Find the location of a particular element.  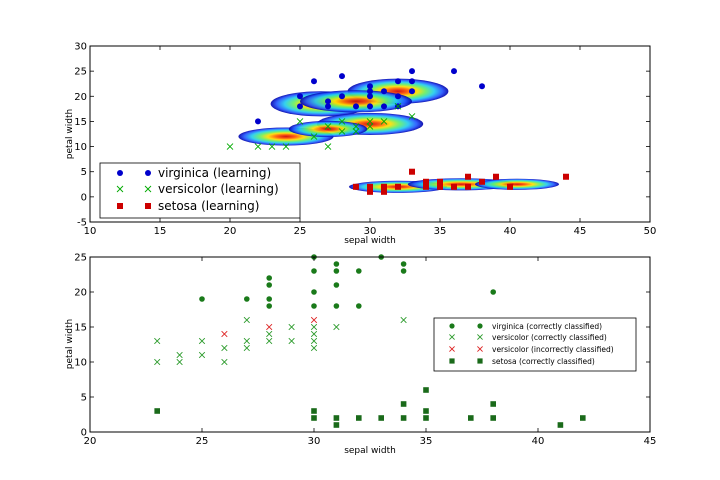

bottom-y-tick-label: 10 is located at coordinates (80, 363).